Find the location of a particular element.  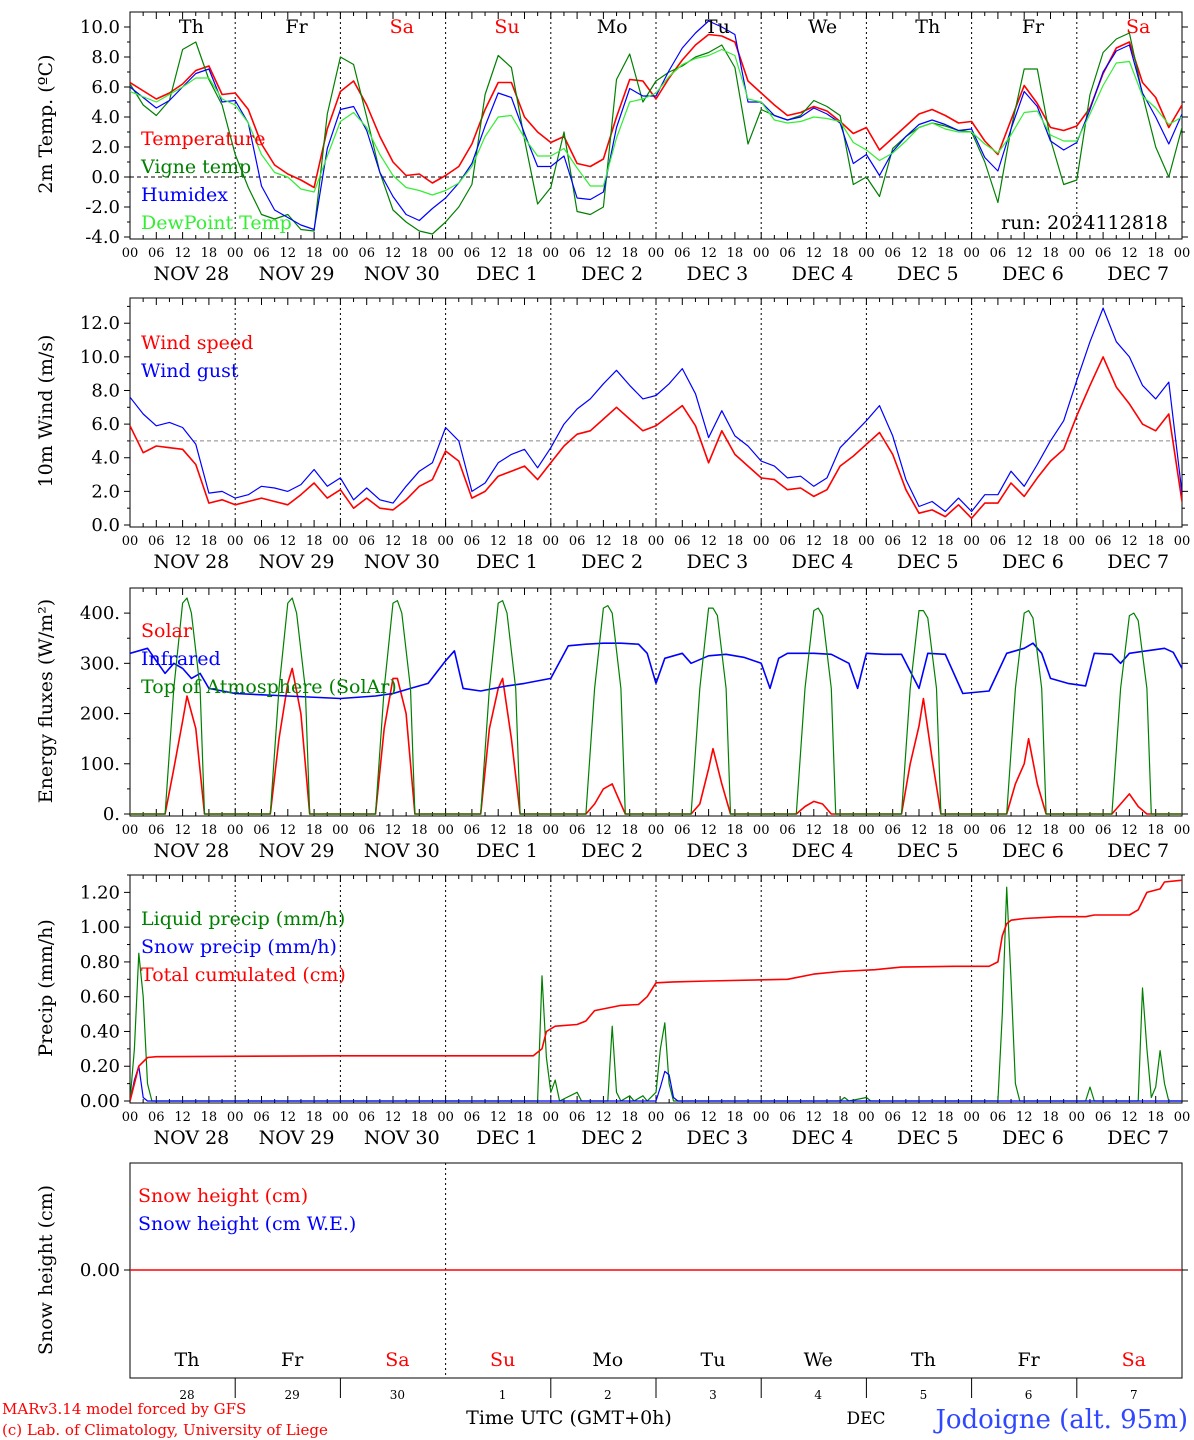

weekday-label: We is located at coordinates (822, 27).